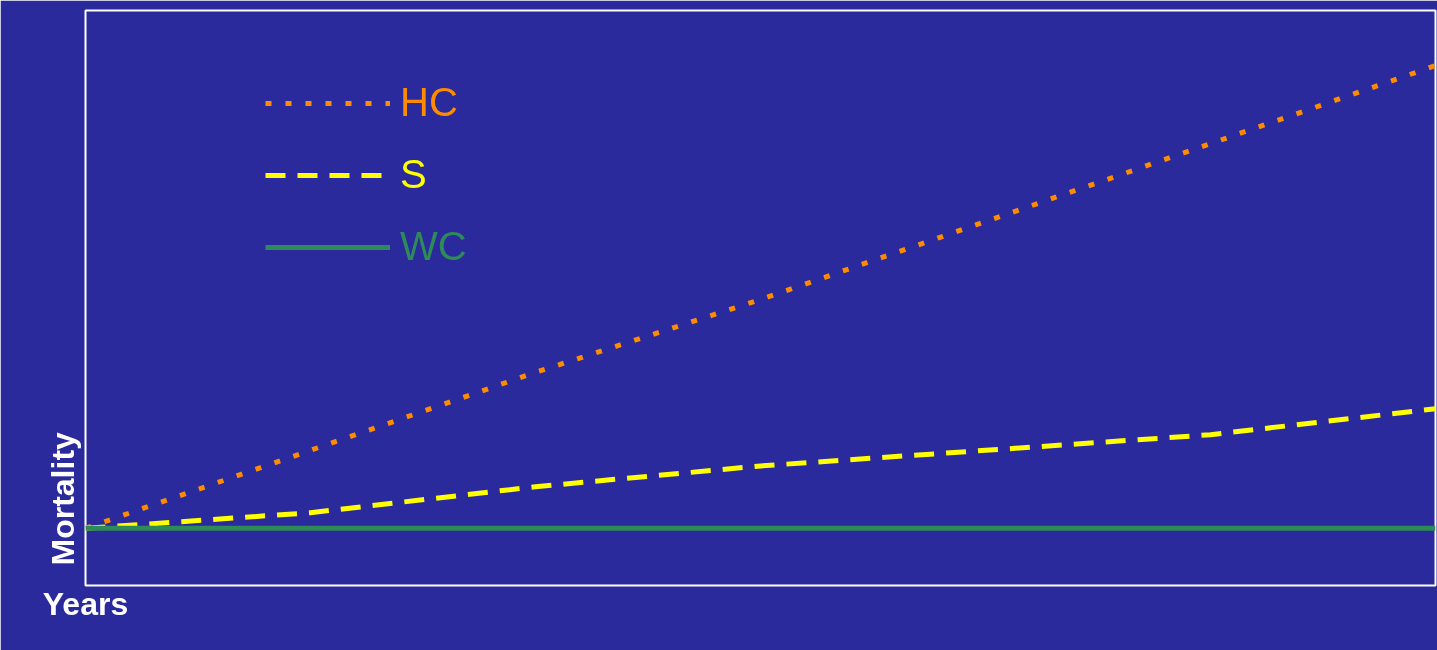 The height and width of the screenshot is (650, 1437). Describe the element at coordinates (429, 102) in the screenshot. I see `legend-label: HC` at that location.